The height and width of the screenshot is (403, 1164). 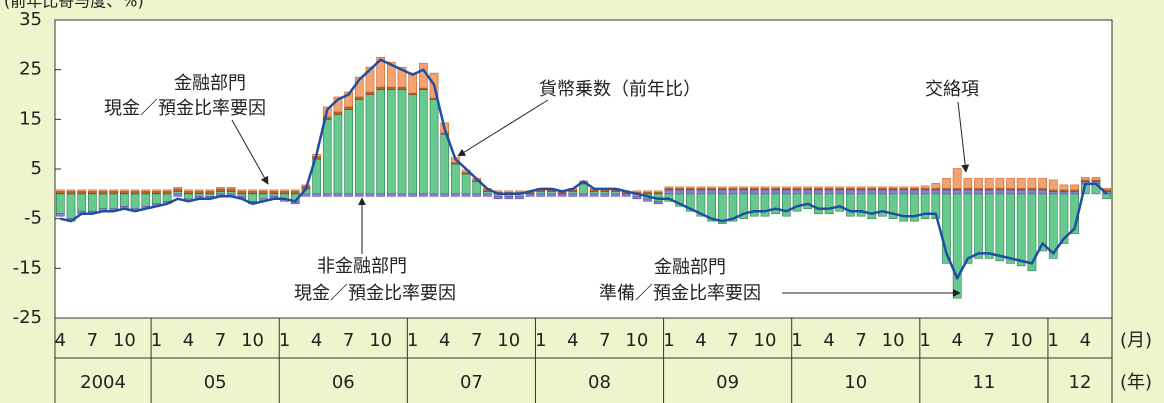 What do you see at coordinates (30, 19) in the screenshot?
I see `y-tick-label: 35` at bounding box center [30, 19].